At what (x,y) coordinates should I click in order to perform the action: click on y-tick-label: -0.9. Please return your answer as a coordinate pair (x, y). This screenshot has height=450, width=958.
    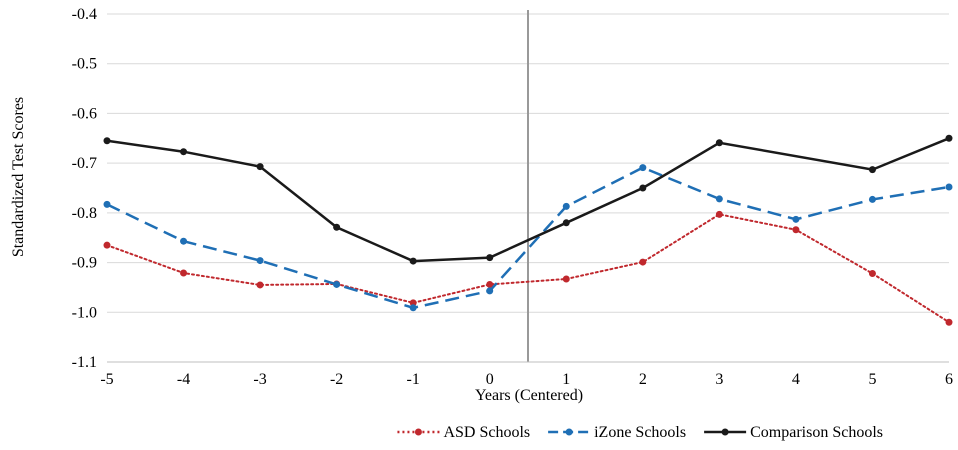
    Looking at the image, I should click on (84, 263).